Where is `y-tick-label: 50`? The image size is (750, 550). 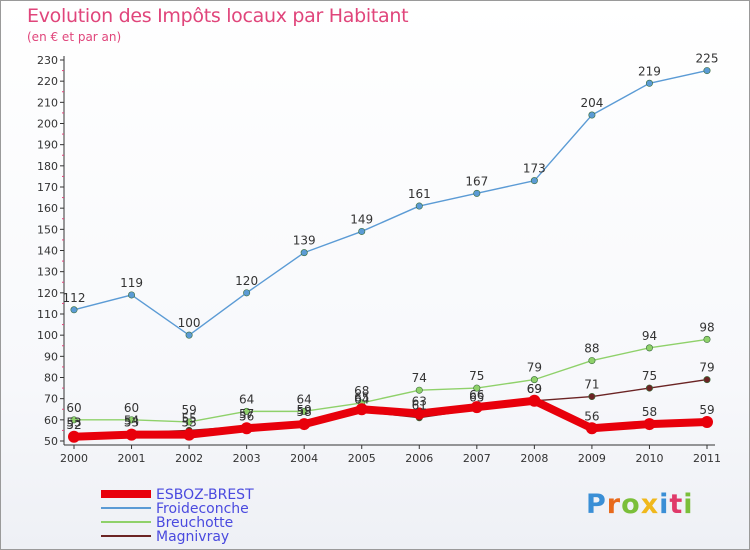
y-tick-label: 50 is located at coordinates (51, 441).